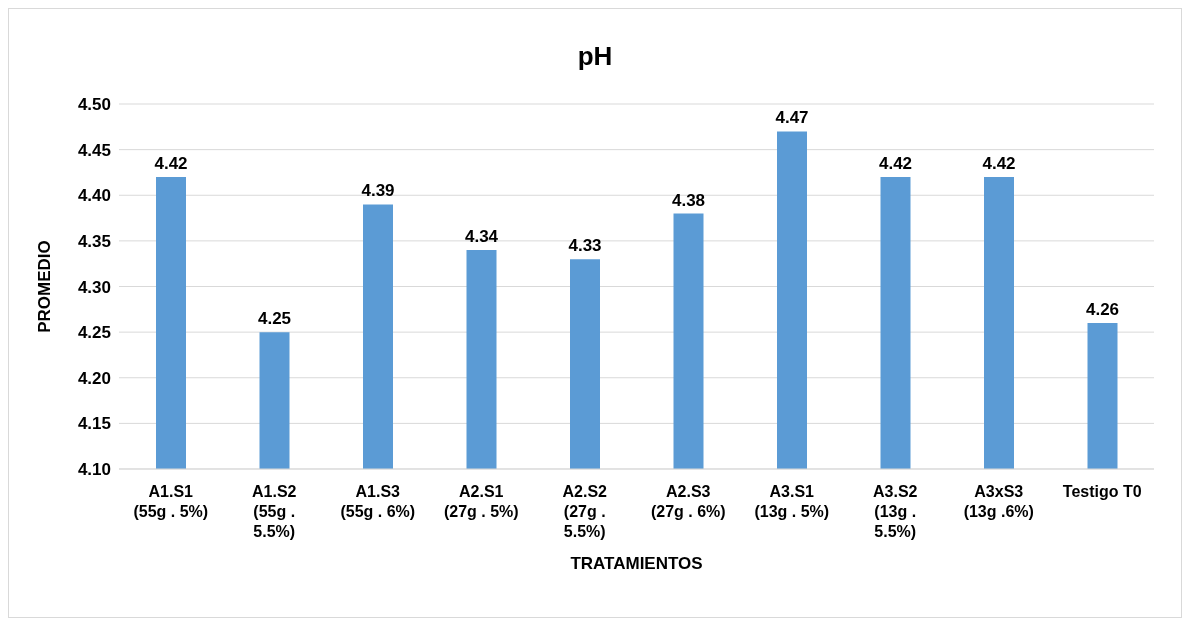 This screenshot has height=624, width=1190. Describe the element at coordinates (94, 378) in the screenshot. I see `y-tick-label: 4.20` at that location.